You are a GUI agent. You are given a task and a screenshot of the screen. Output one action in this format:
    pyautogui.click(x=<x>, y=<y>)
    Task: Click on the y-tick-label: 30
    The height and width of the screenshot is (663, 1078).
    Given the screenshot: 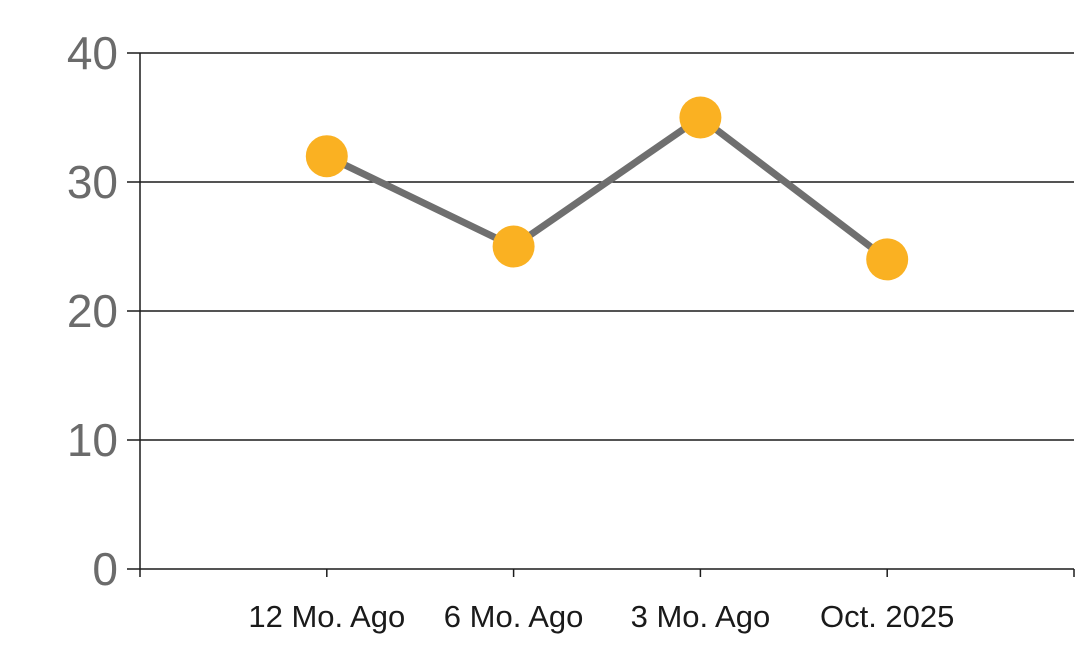 What is the action you would take?
    pyautogui.click(x=92, y=182)
    